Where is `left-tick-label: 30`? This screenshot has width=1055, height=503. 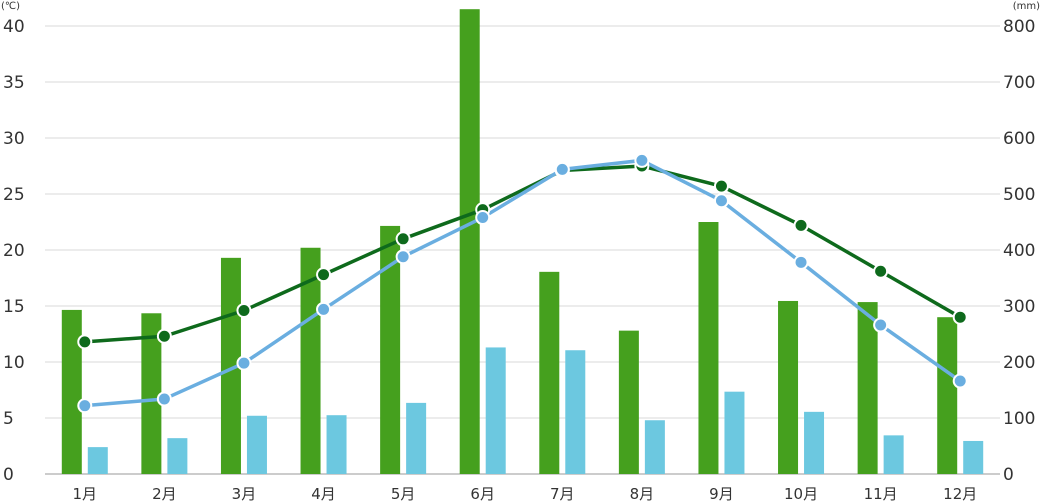
left-tick-label: 30 is located at coordinates (14, 139).